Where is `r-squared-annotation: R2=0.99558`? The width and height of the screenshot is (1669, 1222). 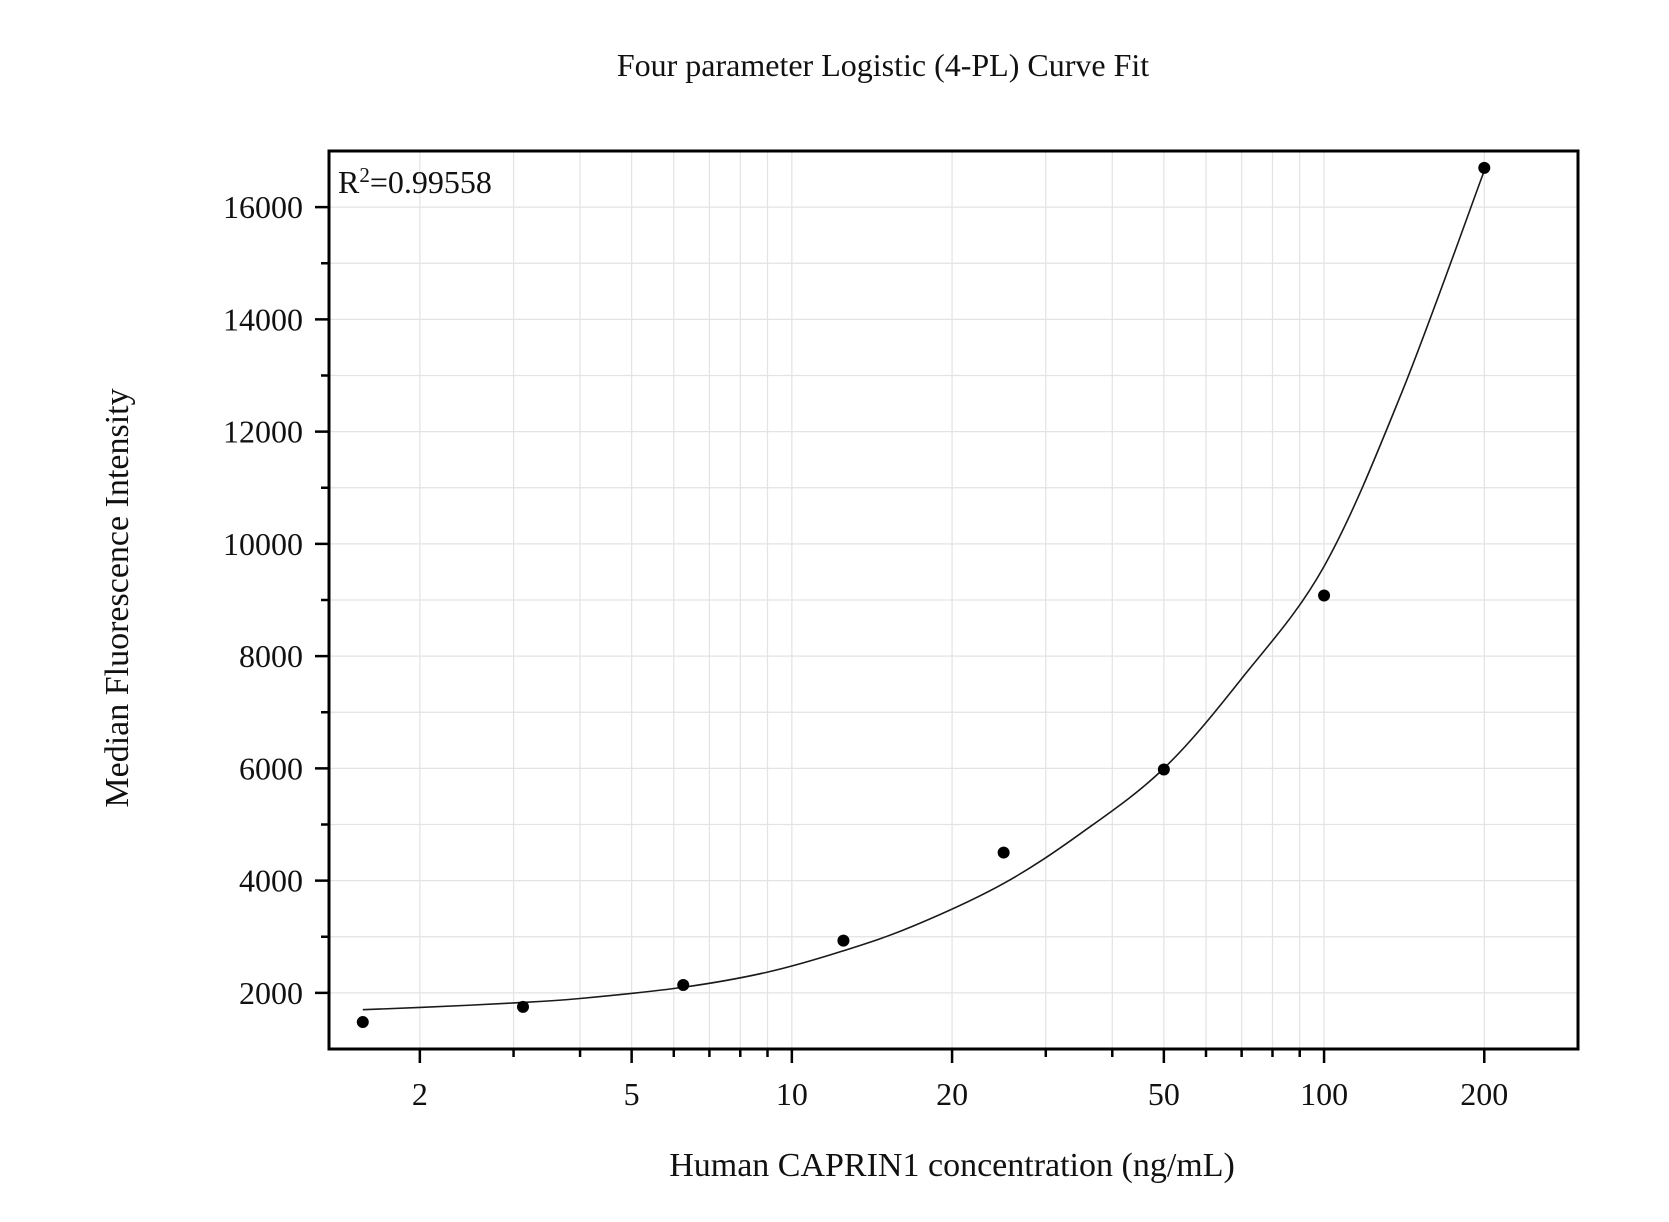
r-squared-annotation: R2=0.99558 is located at coordinates (415, 181).